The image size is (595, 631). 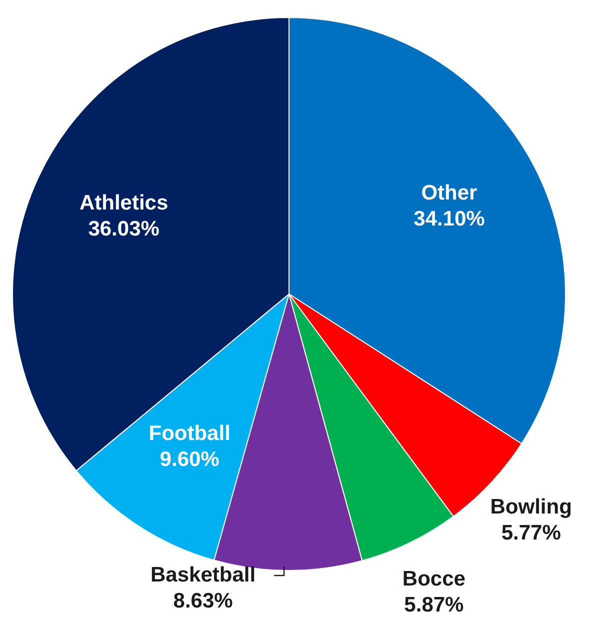 I want to click on data-label: 36.03%, so click(x=124, y=228).